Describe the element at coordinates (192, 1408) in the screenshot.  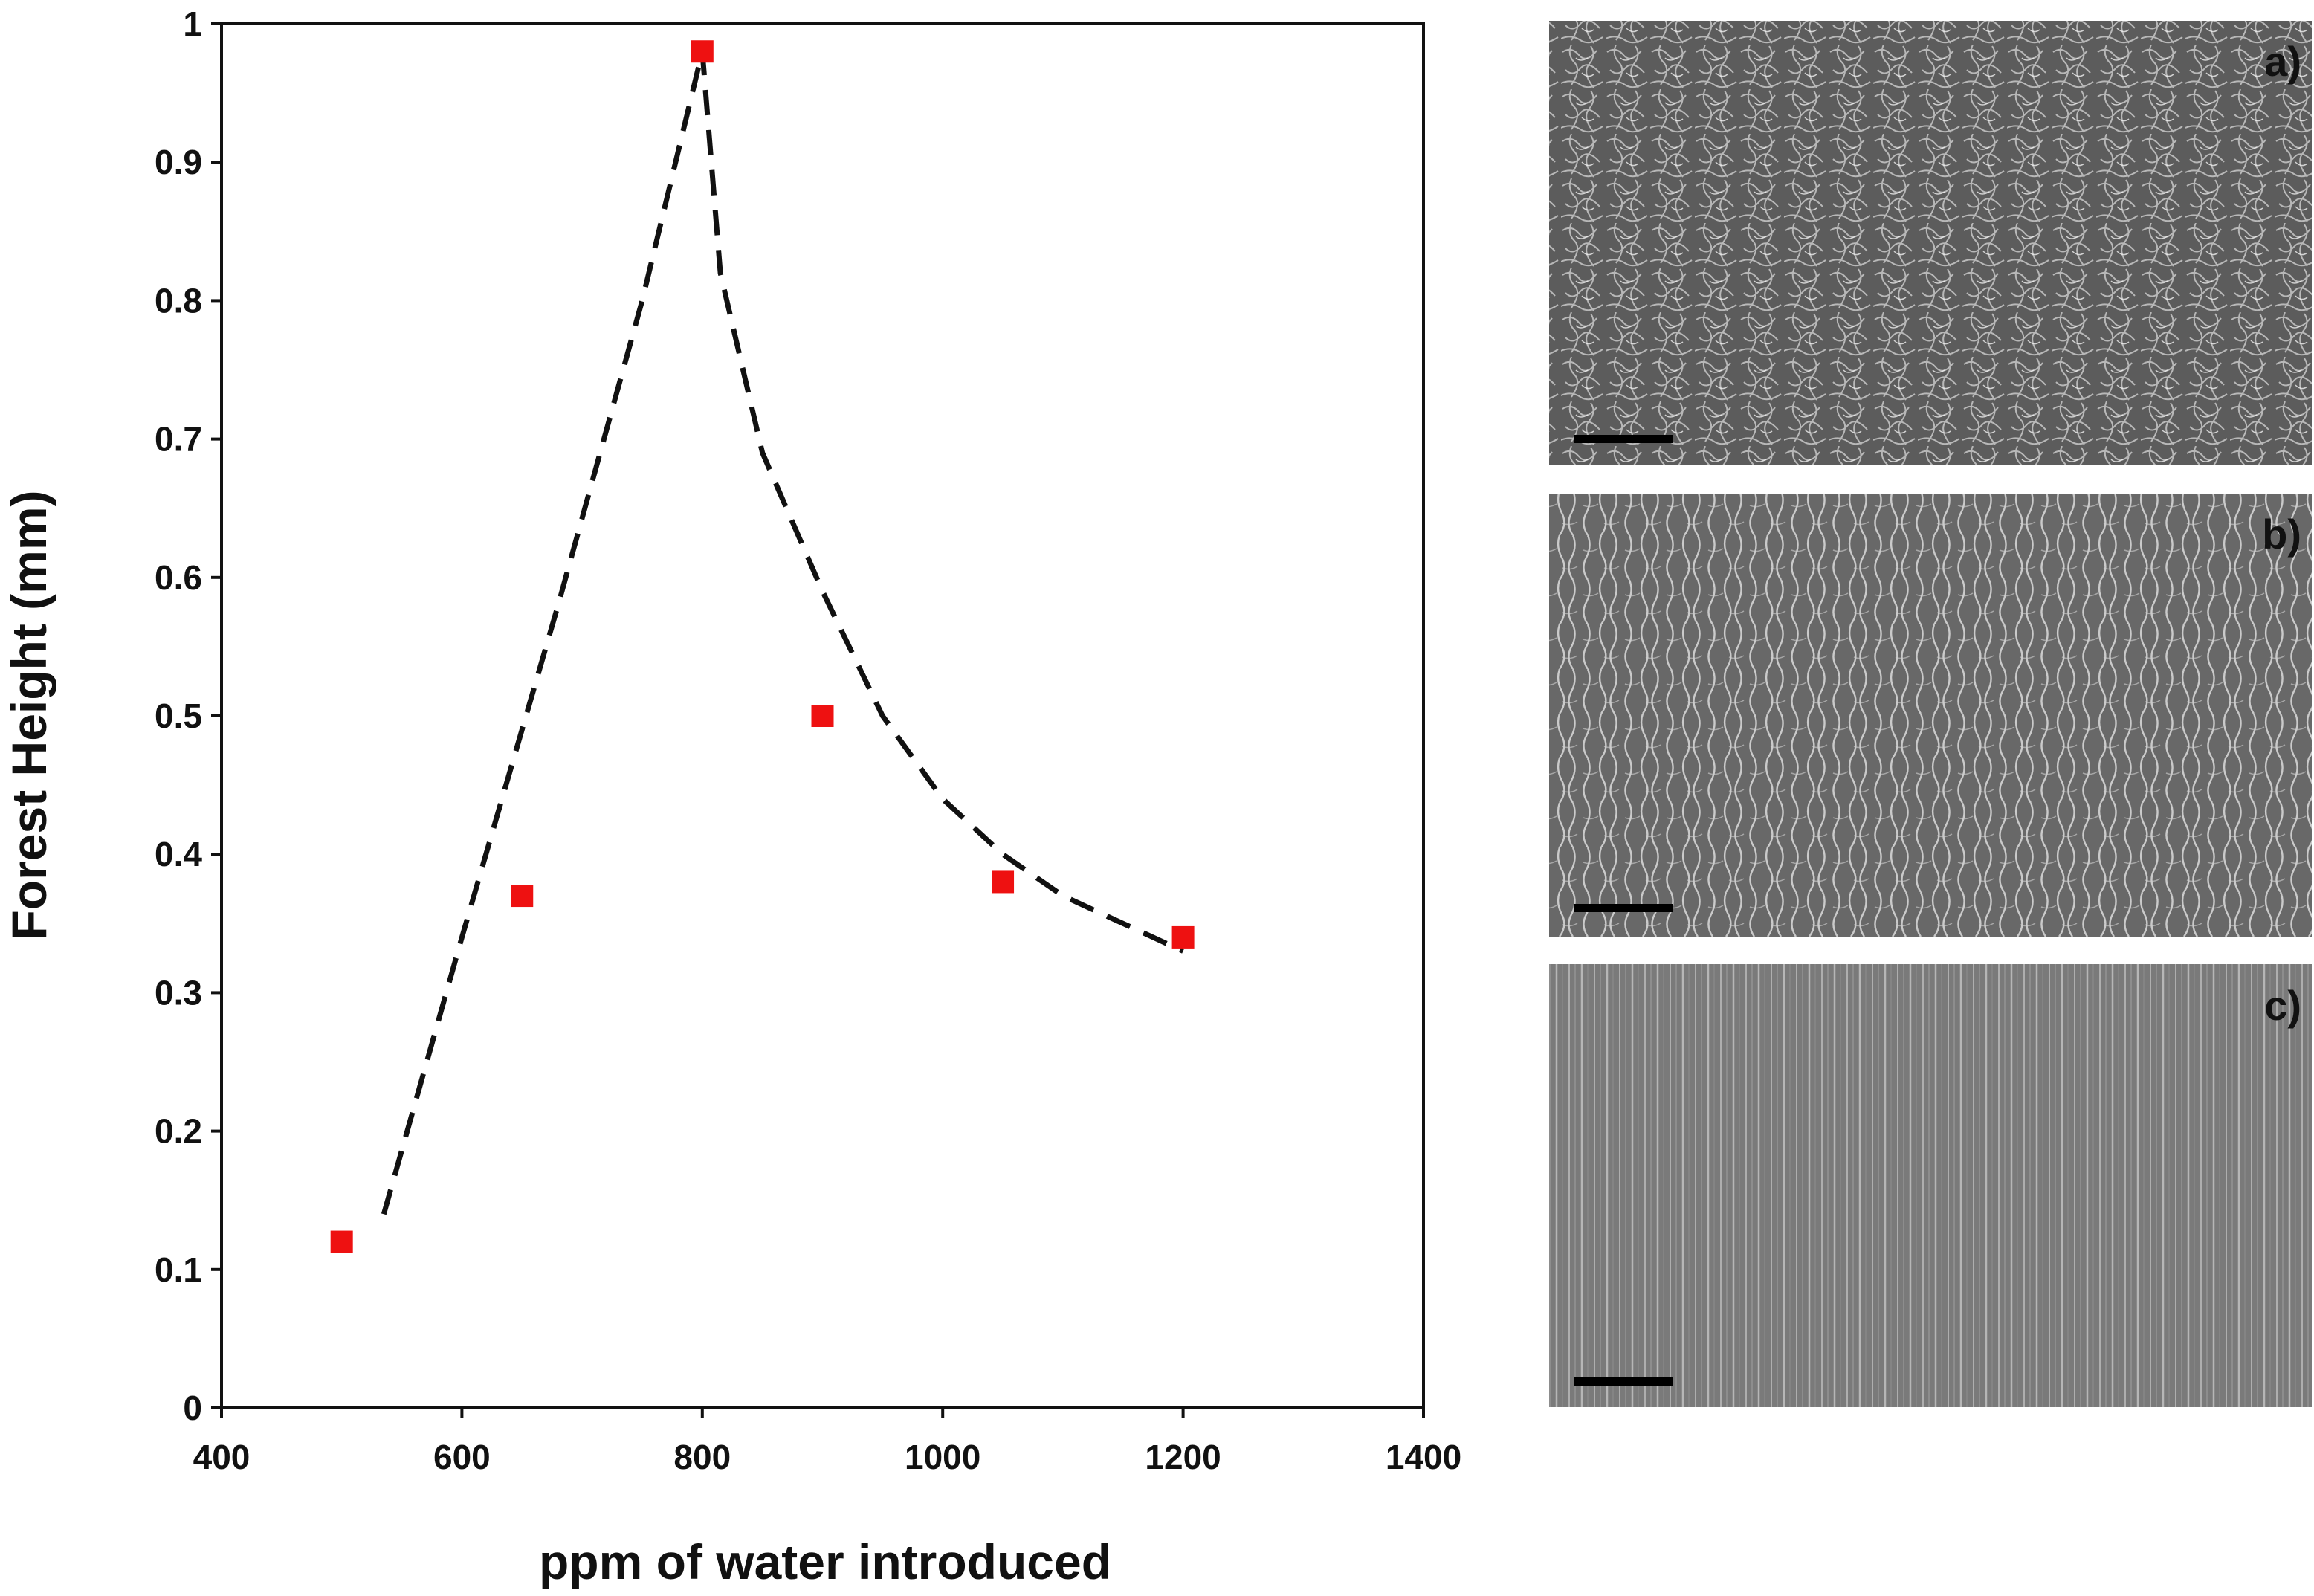
I see `y-tick-label: 0` at that location.